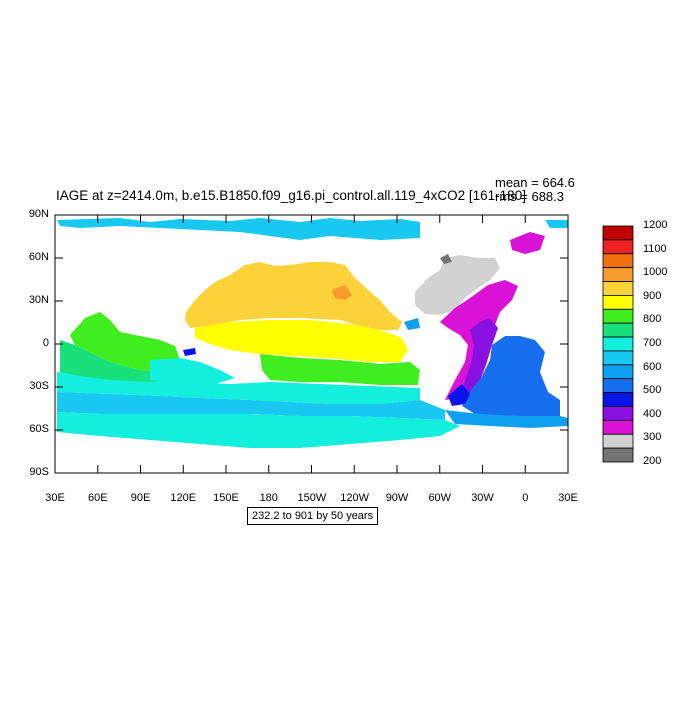 This screenshot has width=700, height=705. Describe the element at coordinates (354, 498) in the screenshot. I see `x-tick-label: 120W` at that location.